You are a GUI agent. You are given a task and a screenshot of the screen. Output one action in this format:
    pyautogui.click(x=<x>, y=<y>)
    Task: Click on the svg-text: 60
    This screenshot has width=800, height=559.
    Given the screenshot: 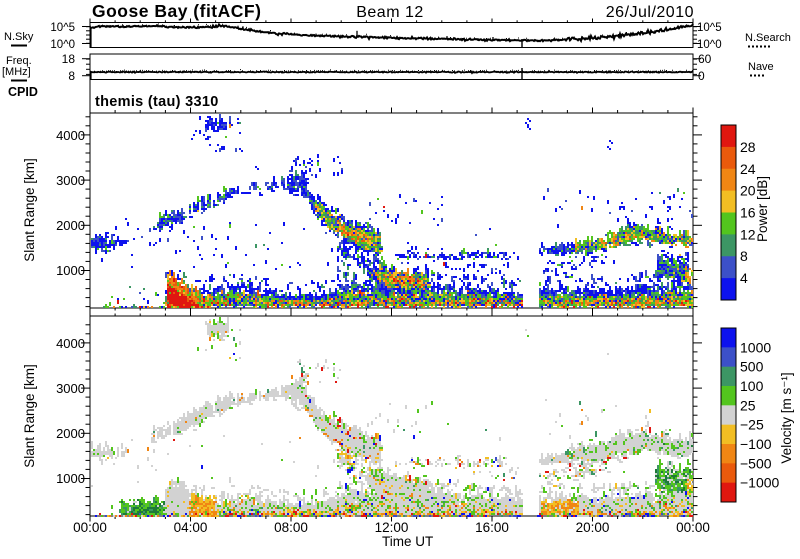 What is the action you would take?
    pyautogui.click(x=705, y=59)
    